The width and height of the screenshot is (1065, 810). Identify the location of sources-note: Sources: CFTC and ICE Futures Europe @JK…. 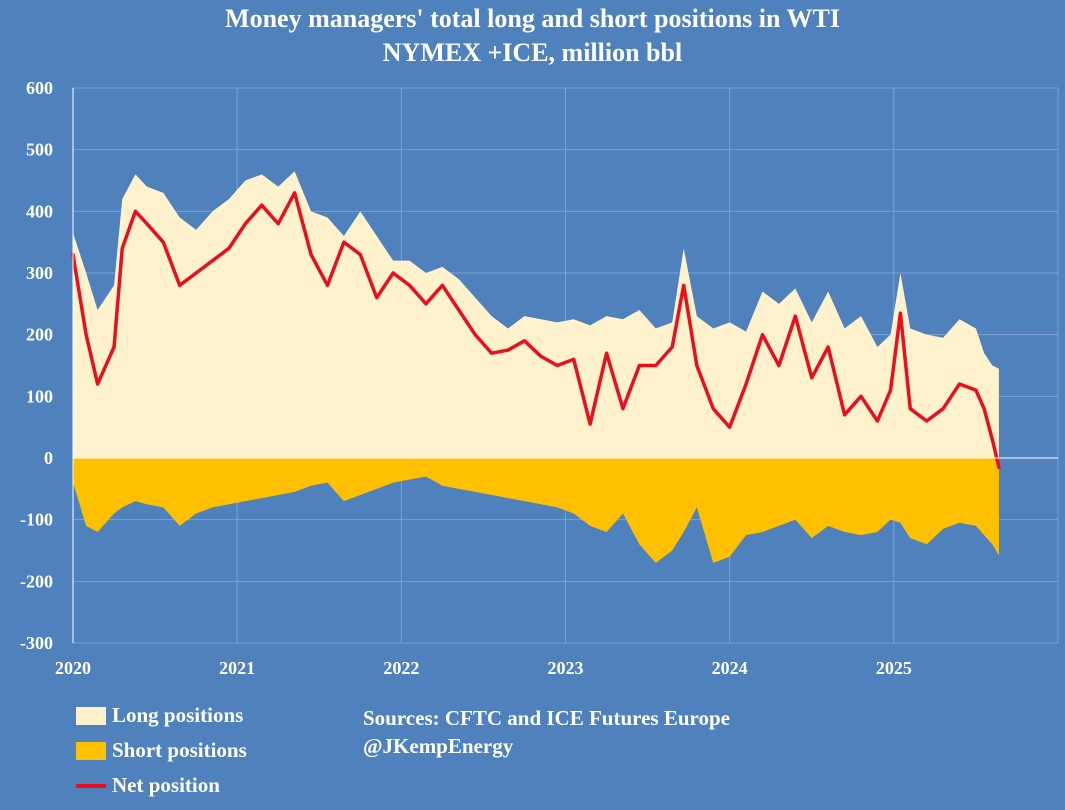
(546, 732).